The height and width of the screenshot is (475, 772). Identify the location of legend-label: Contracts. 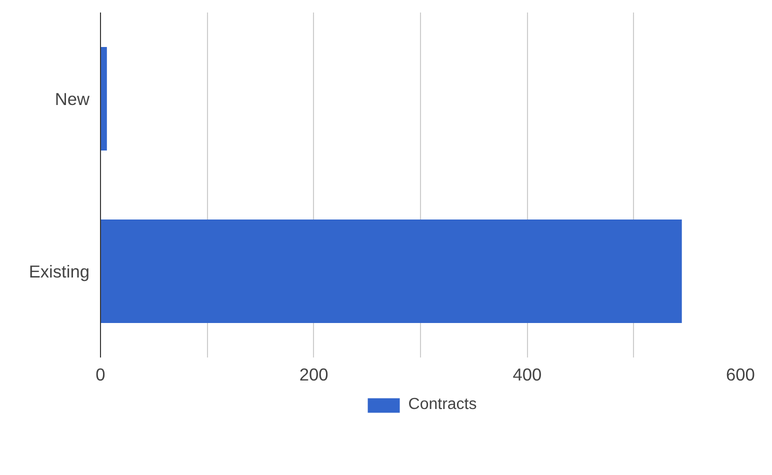
(442, 405).